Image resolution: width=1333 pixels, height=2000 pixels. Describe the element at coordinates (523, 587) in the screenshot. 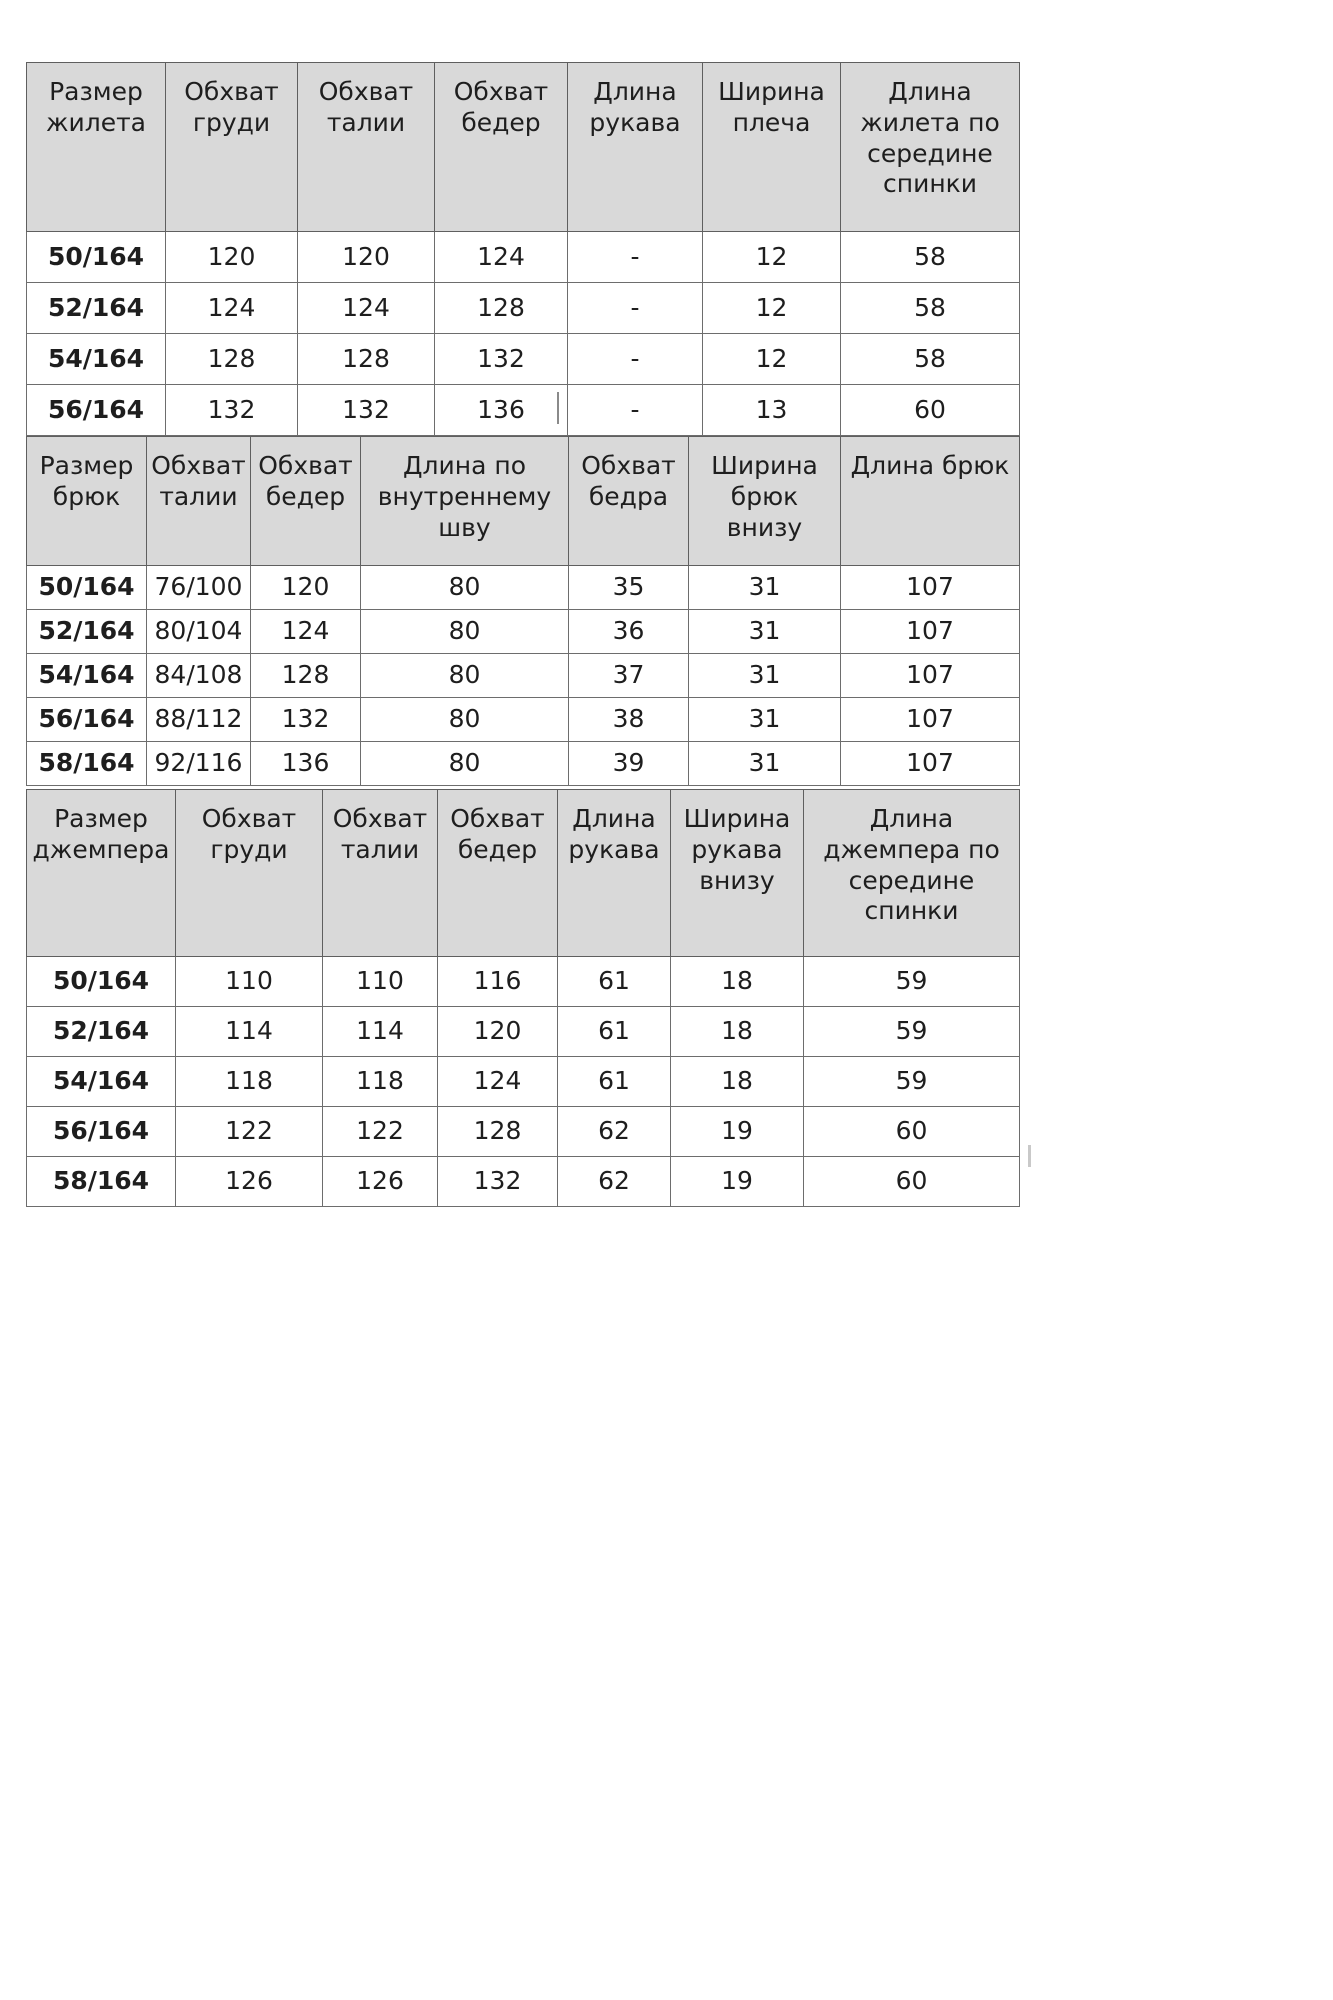

I see `table-row: 50/164 76/100 120 80 35 31 107` at that location.